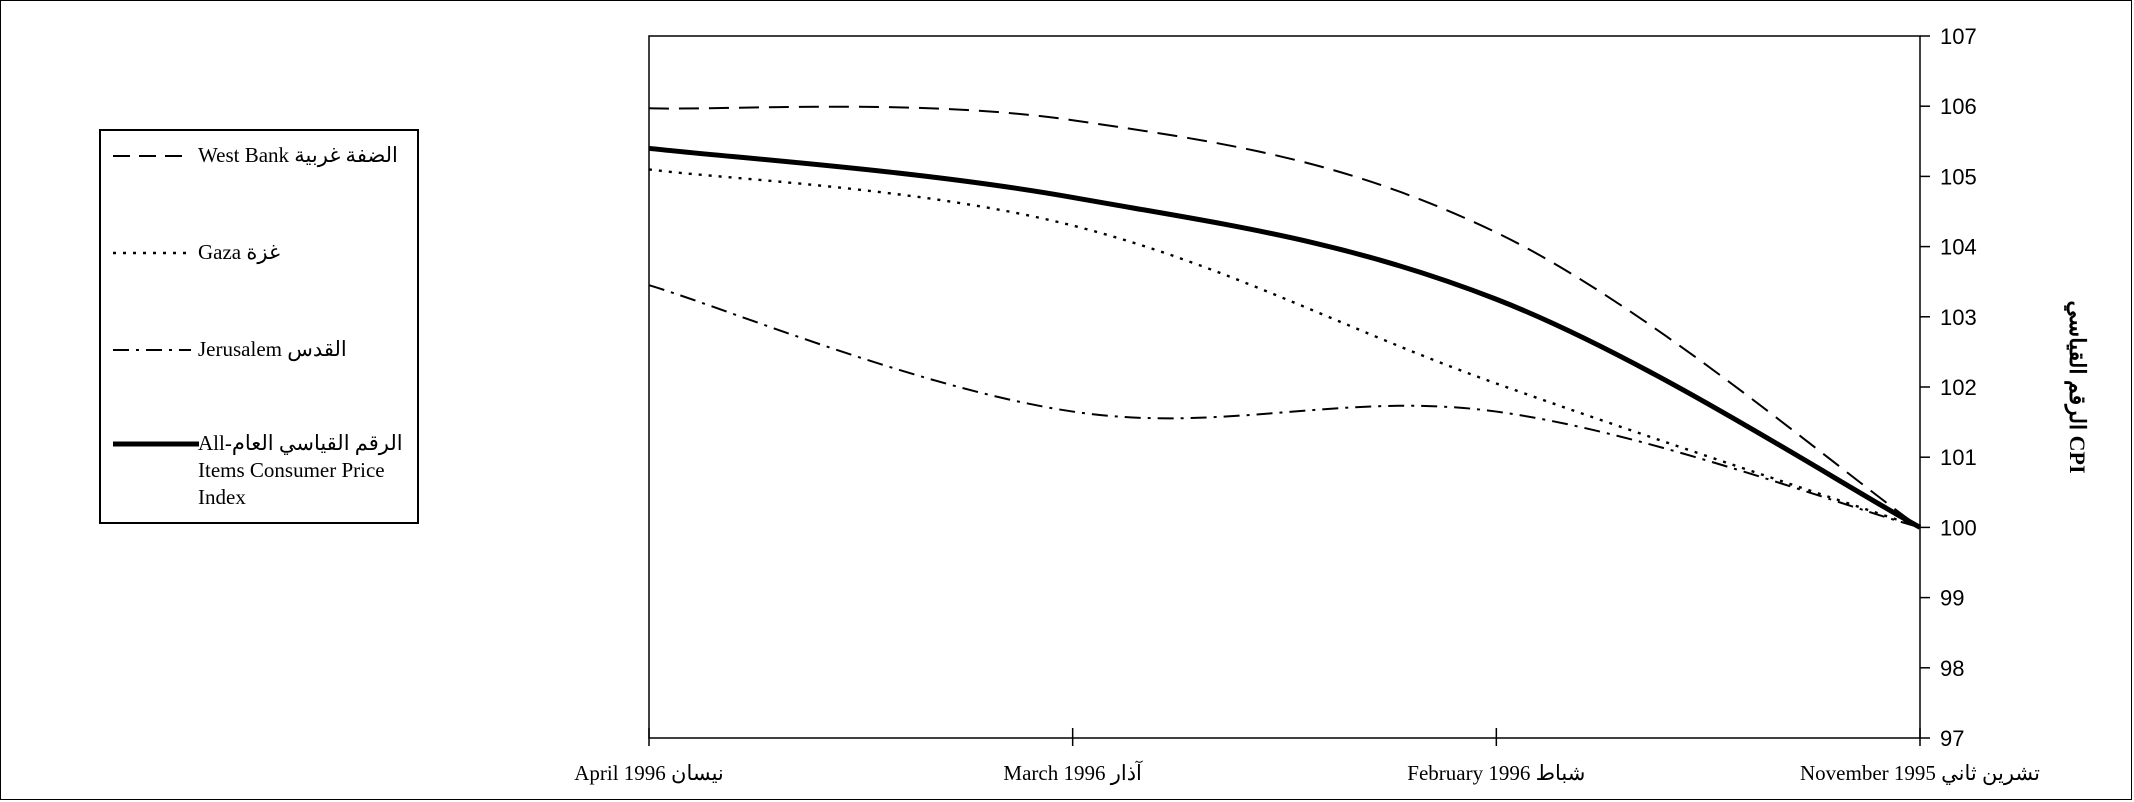 This screenshot has height=802, width=2134. What do you see at coordinates (291, 470) in the screenshot?
I see `legend-label-all-items-line2: Items Consumer Price` at bounding box center [291, 470].